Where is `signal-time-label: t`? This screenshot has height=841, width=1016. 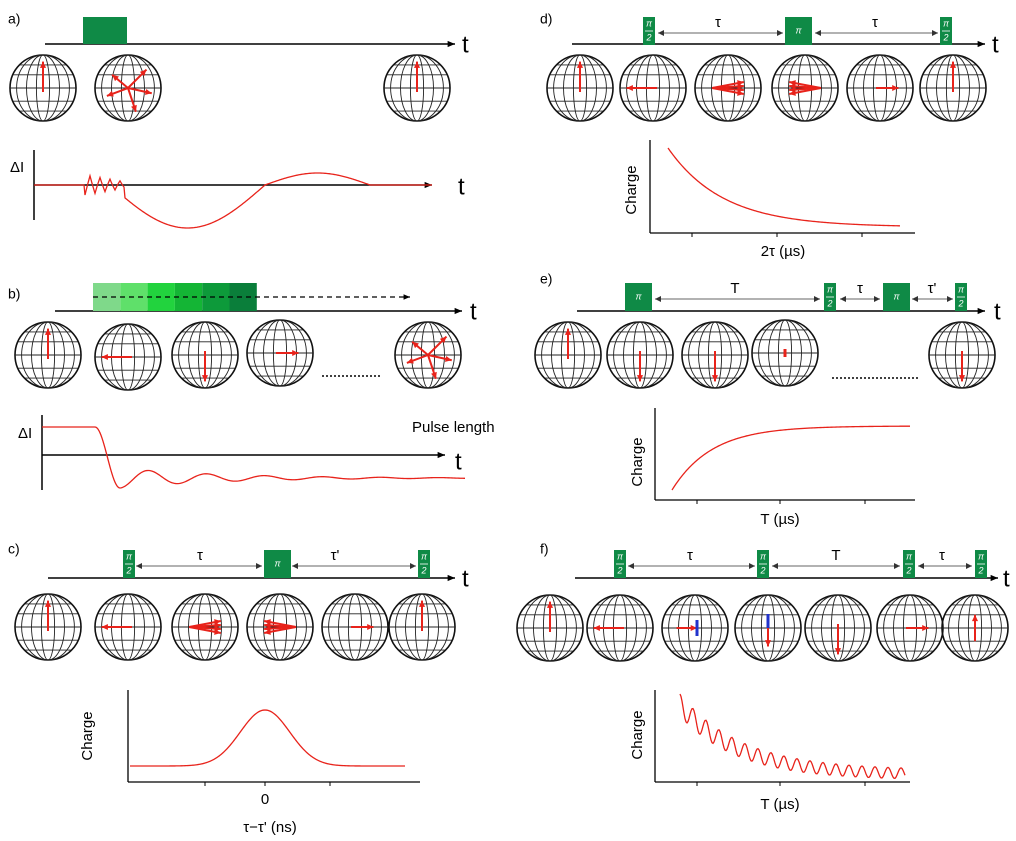
signal-time-label: t is located at coordinates (458, 461).